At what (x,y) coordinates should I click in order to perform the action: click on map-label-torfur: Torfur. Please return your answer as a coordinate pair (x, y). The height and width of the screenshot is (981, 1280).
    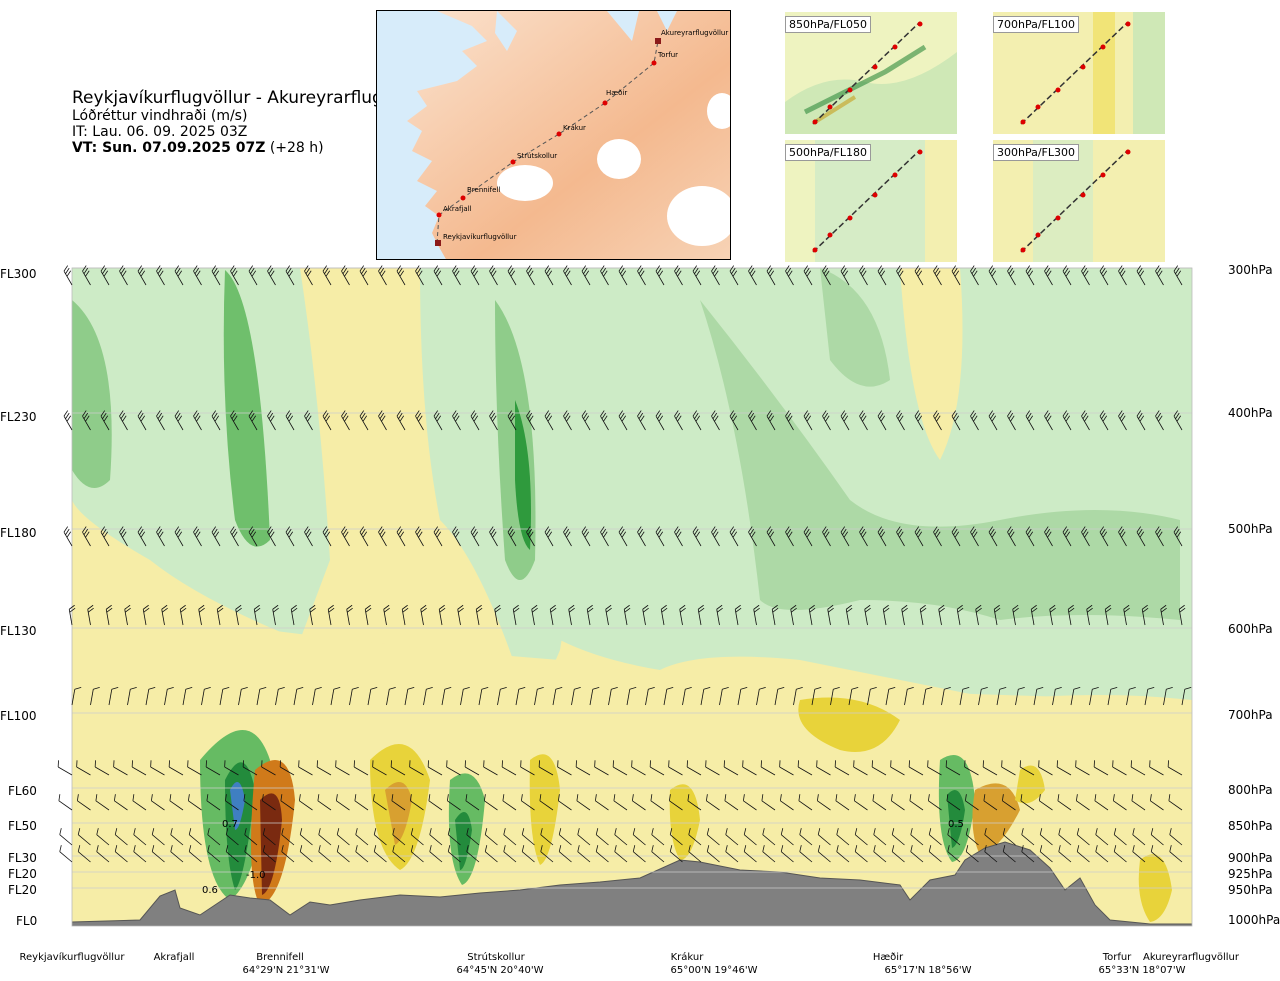
    Looking at the image, I should click on (667, 55).